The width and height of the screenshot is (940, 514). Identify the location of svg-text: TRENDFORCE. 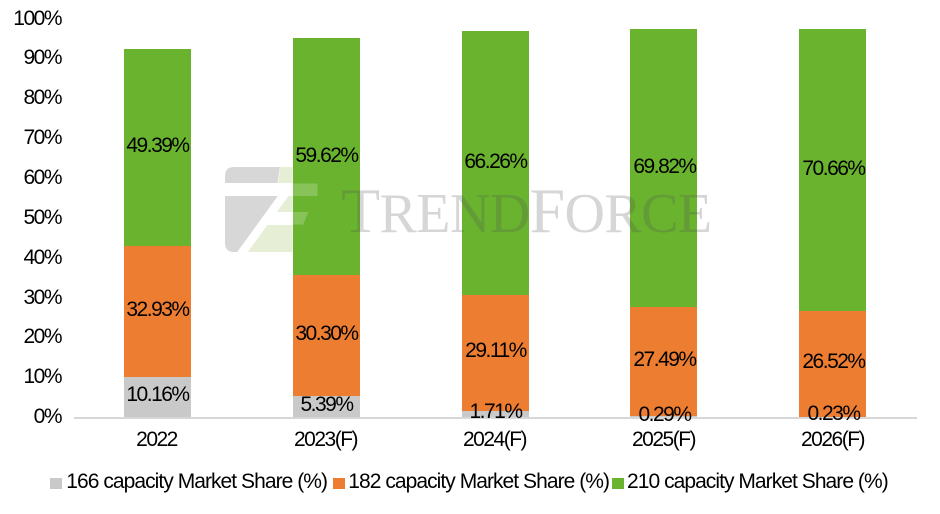
(526, 210).